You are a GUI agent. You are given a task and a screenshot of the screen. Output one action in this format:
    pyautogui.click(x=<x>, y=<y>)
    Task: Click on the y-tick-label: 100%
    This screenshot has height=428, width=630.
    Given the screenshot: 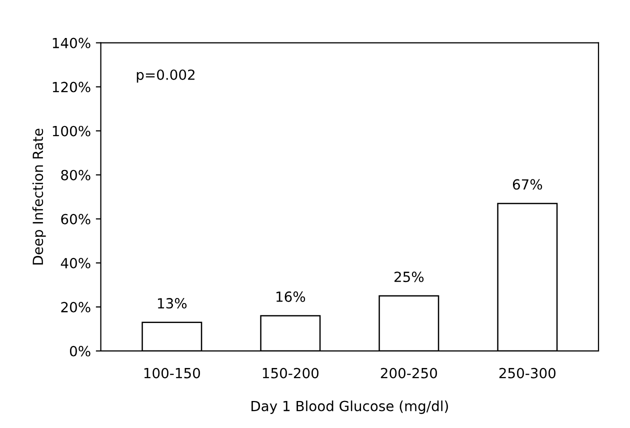 What is the action you would take?
    pyautogui.click(x=71, y=131)
    